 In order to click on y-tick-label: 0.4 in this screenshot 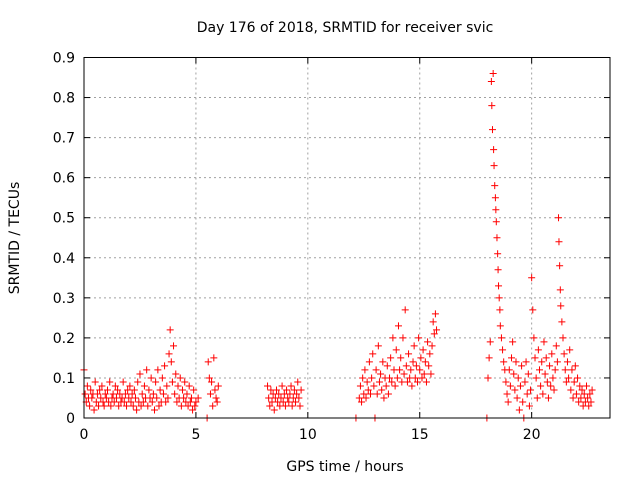, I will do `click(64, 259)`.